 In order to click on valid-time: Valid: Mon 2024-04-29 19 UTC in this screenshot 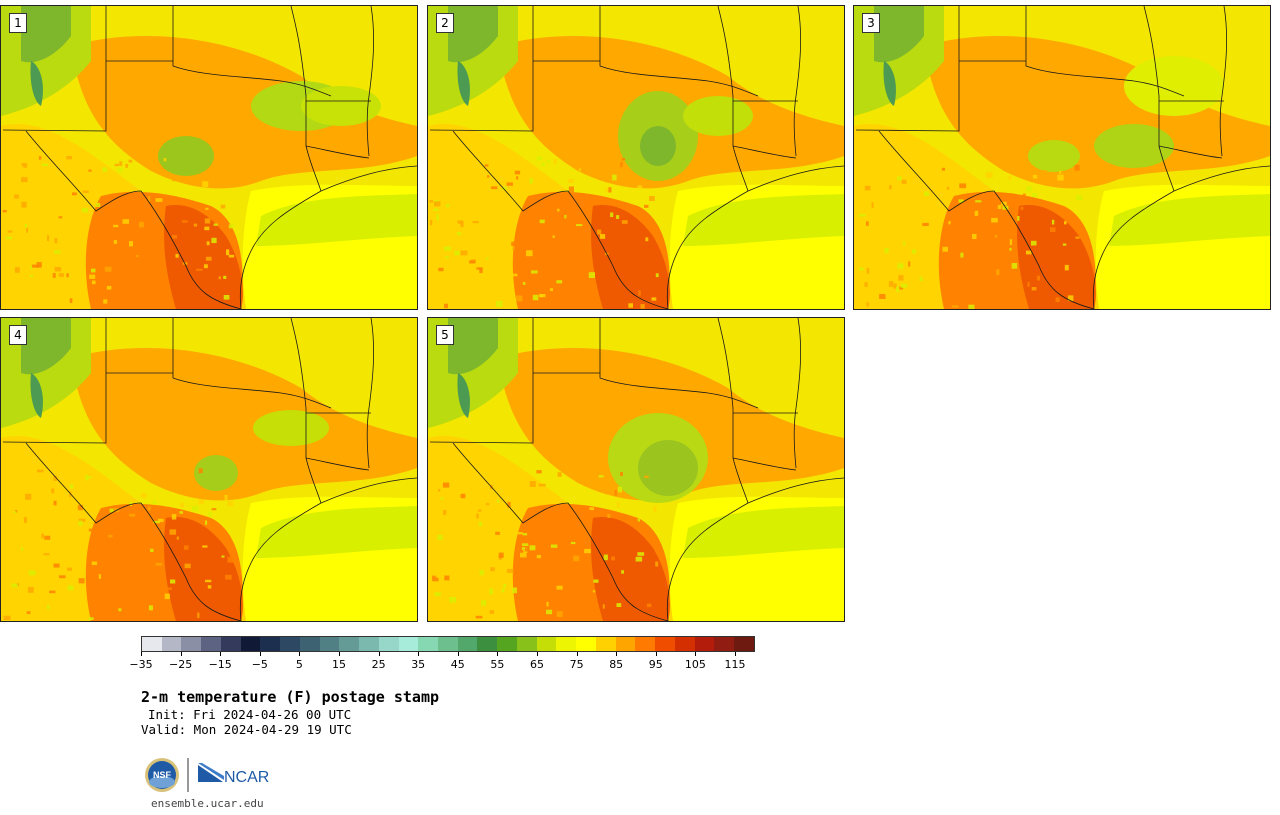, I will do `click(246, 729)`.